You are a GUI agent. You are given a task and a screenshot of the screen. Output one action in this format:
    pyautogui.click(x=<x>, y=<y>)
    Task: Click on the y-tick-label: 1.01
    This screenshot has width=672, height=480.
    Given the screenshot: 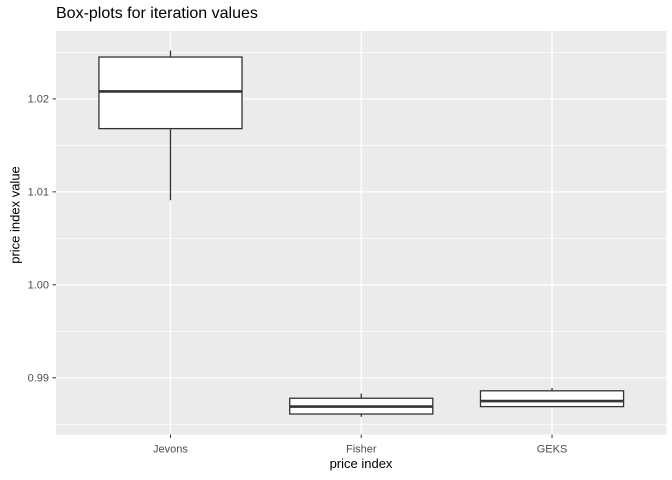 What is the action you would take?
    pyautogui.click(x=38, y=192)
    